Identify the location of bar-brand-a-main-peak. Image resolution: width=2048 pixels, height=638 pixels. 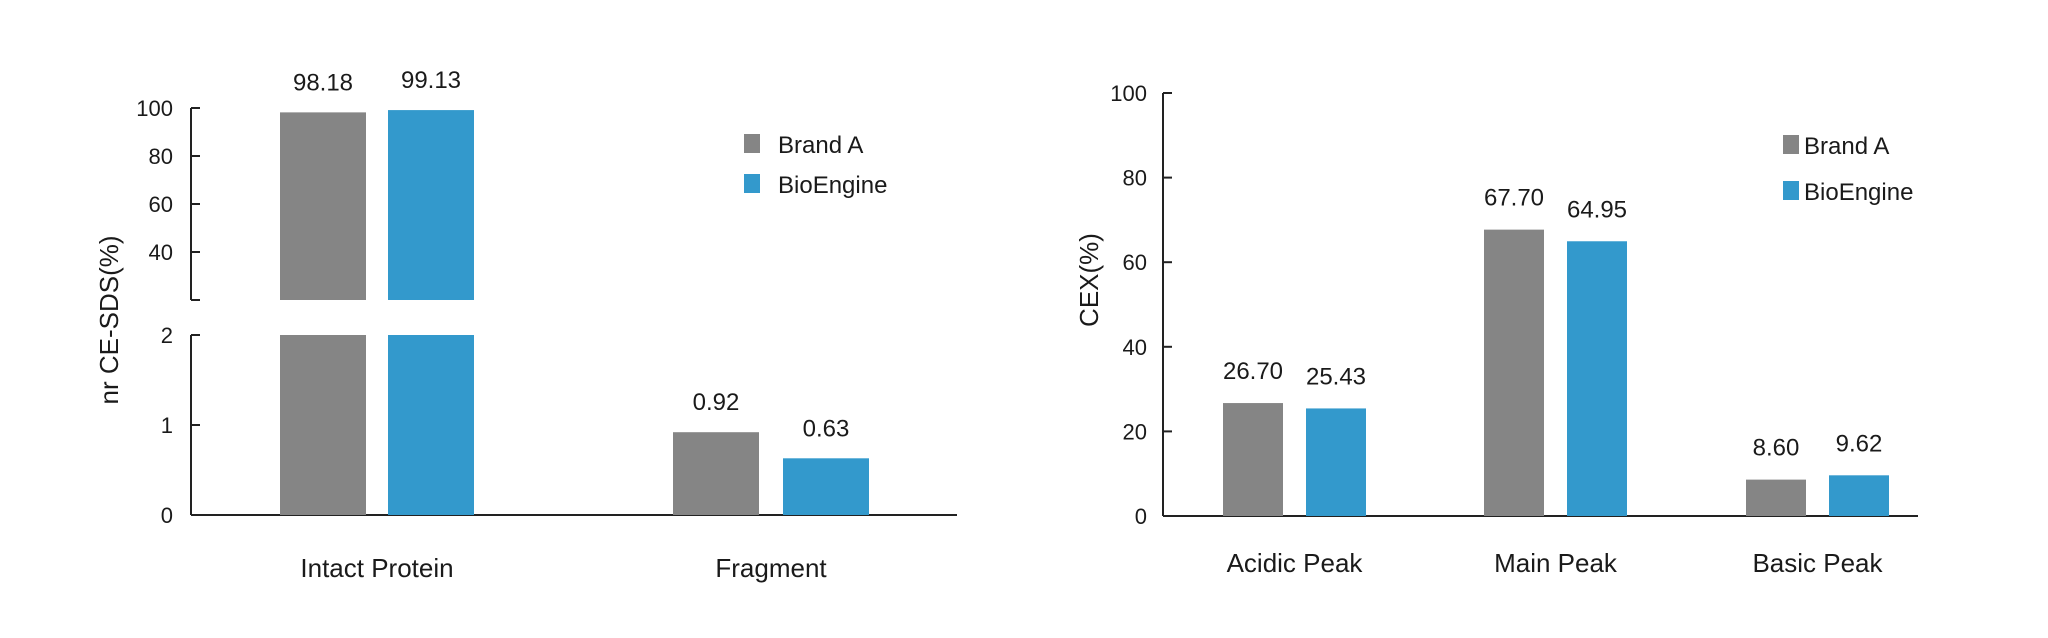
(1514, 372).